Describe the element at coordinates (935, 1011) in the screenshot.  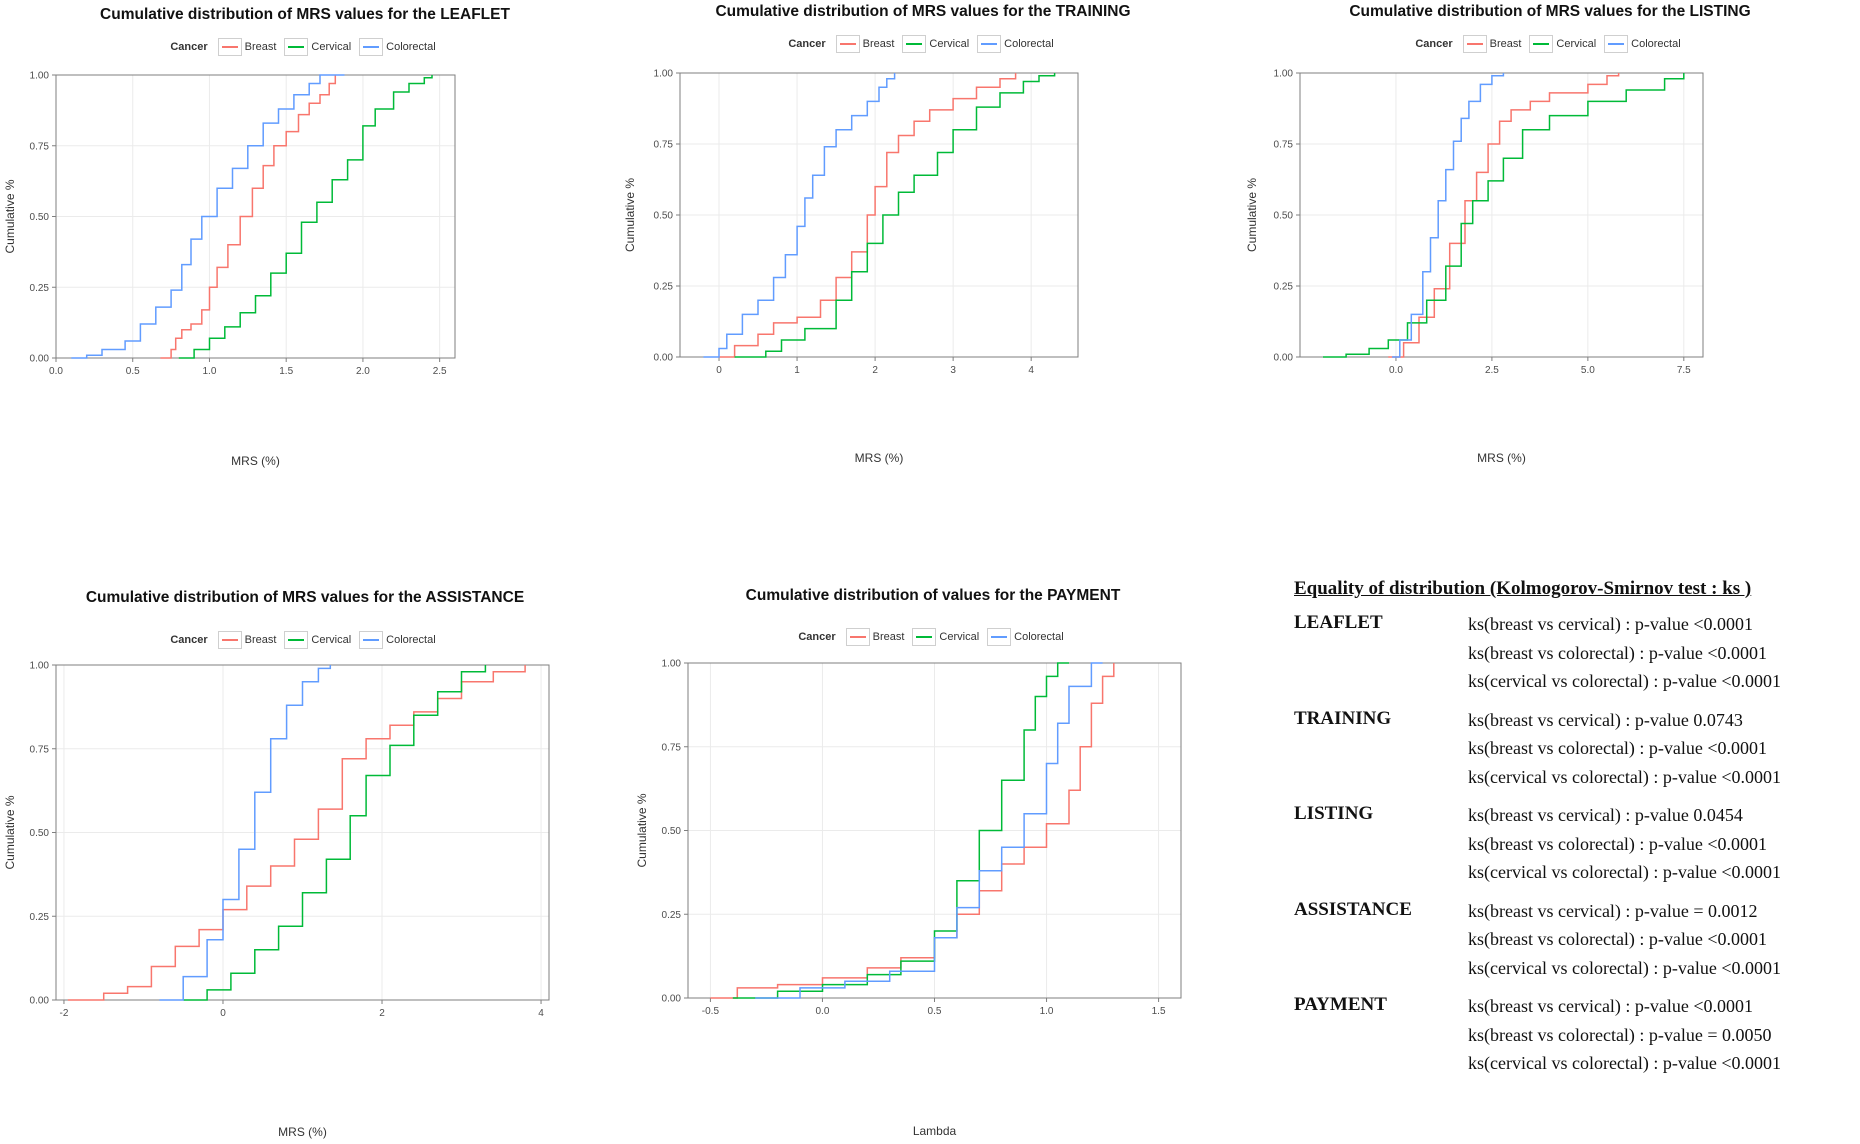
I see `x-tick-label: 0.5` at that location.